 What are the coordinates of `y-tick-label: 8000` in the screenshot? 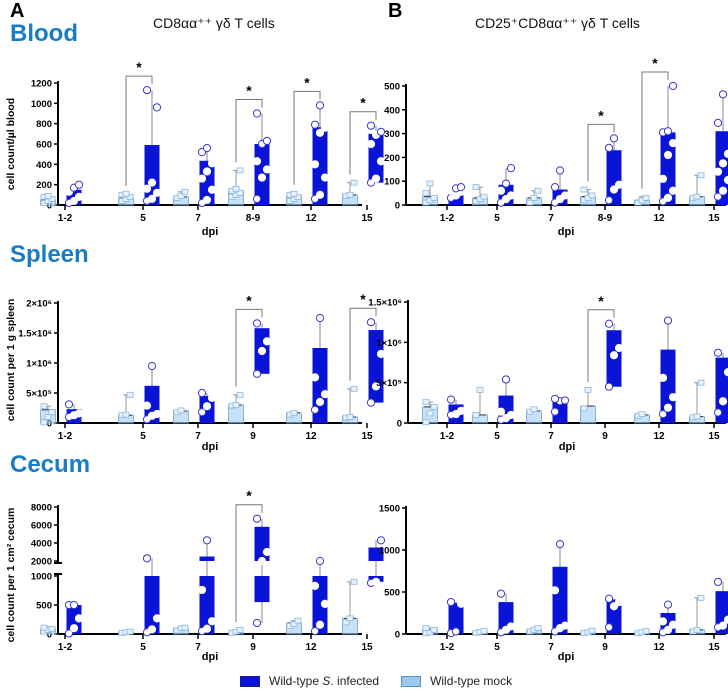 It's located at (41, 508).